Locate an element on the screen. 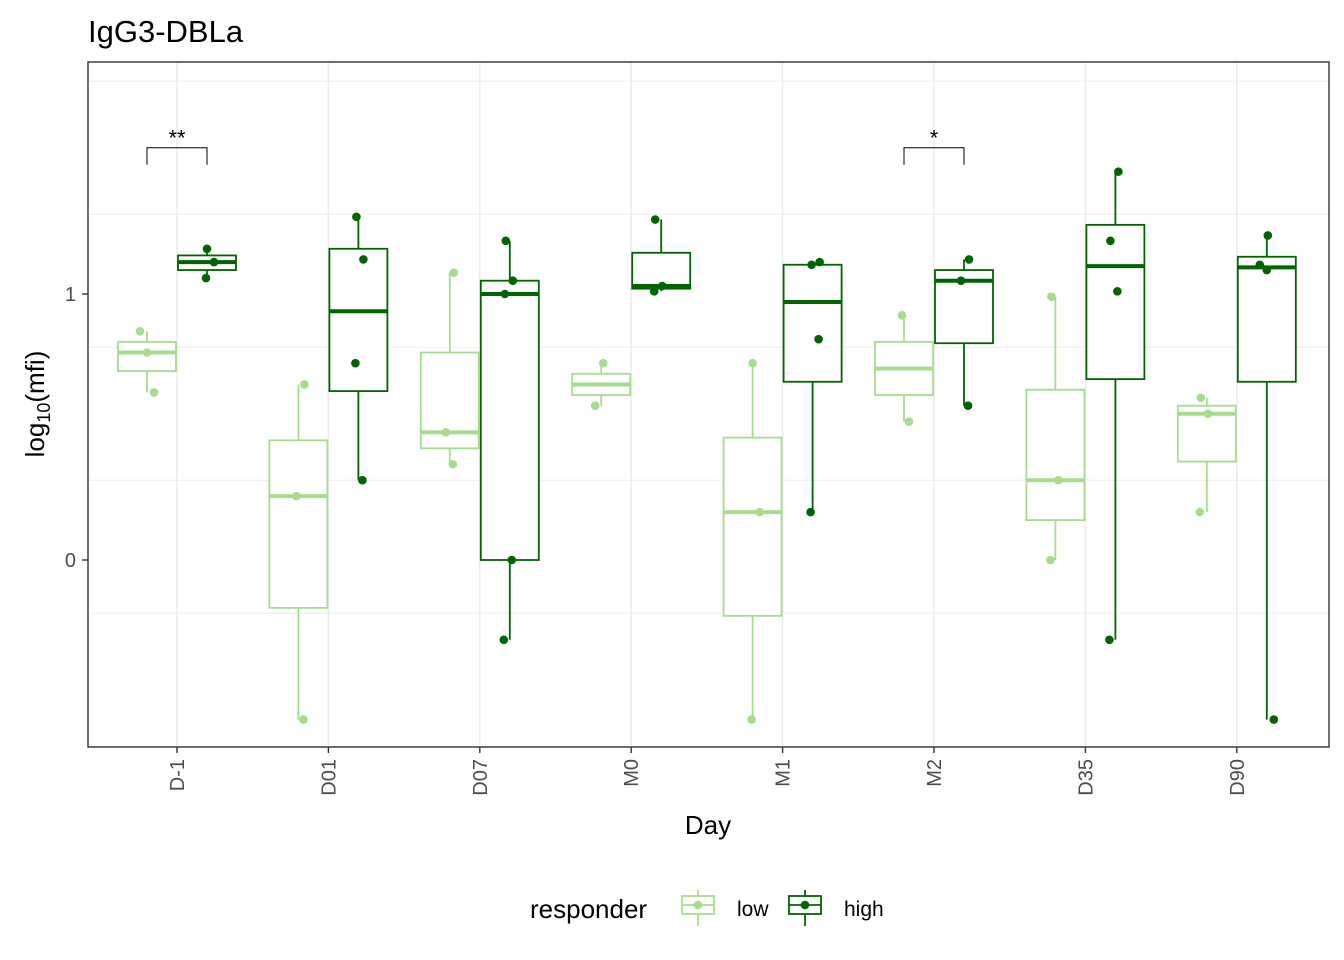  box-low-M1 is located at coordinates (752, 541).